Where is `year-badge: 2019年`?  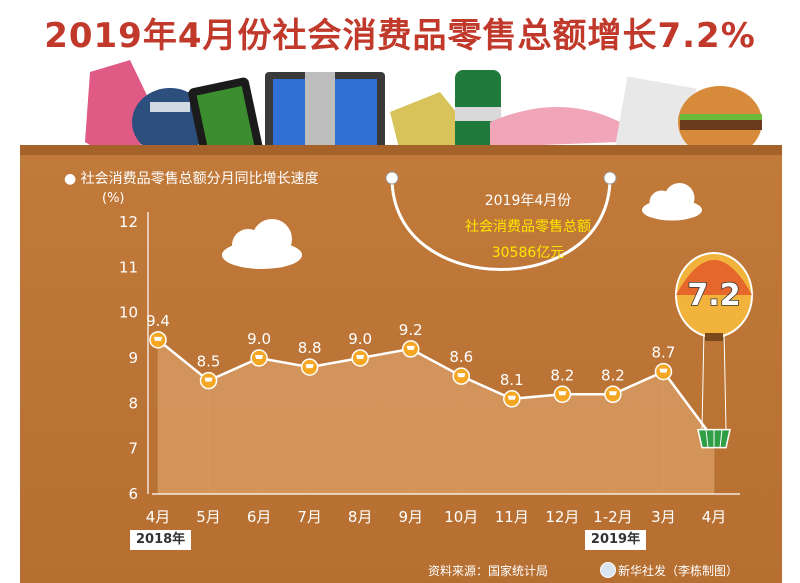 year-badge: 2019年 is located at coordinates (615, 540).